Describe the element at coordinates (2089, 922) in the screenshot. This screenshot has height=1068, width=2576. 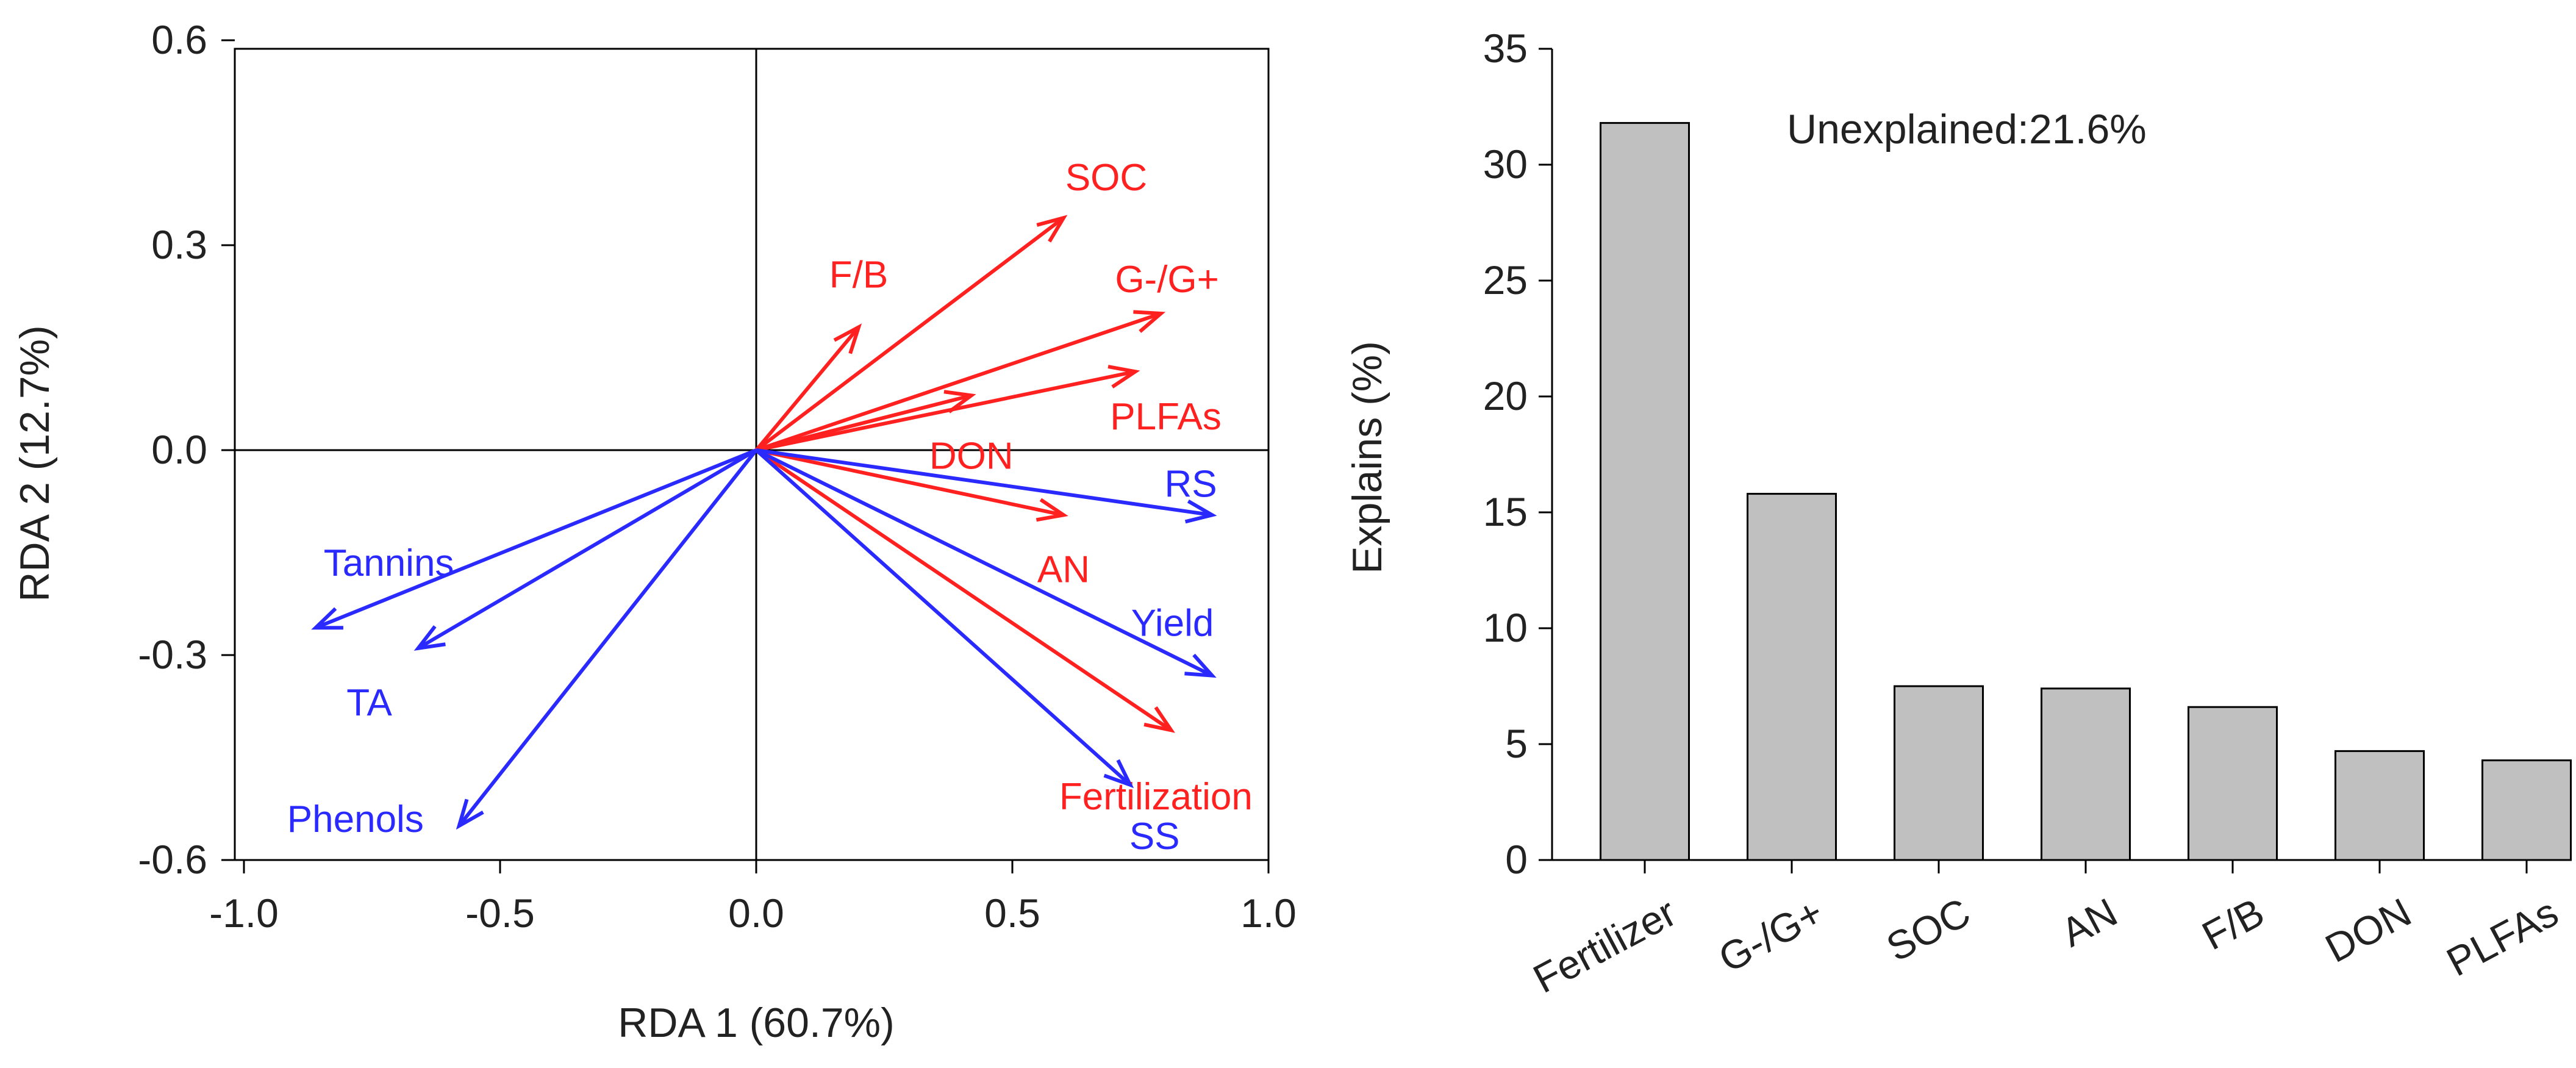
I see `bar-category-label: AN` at that location.